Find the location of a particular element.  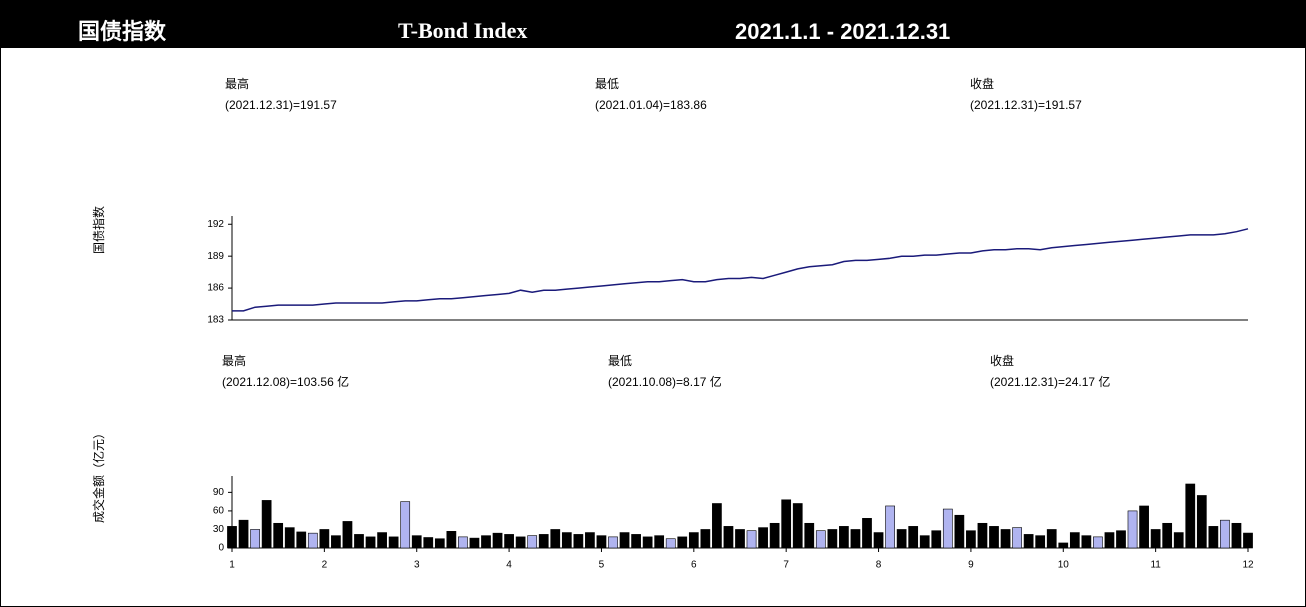

stat-text: (2021.10.08)=8.17 亿 is located at coordinates (665, 381).